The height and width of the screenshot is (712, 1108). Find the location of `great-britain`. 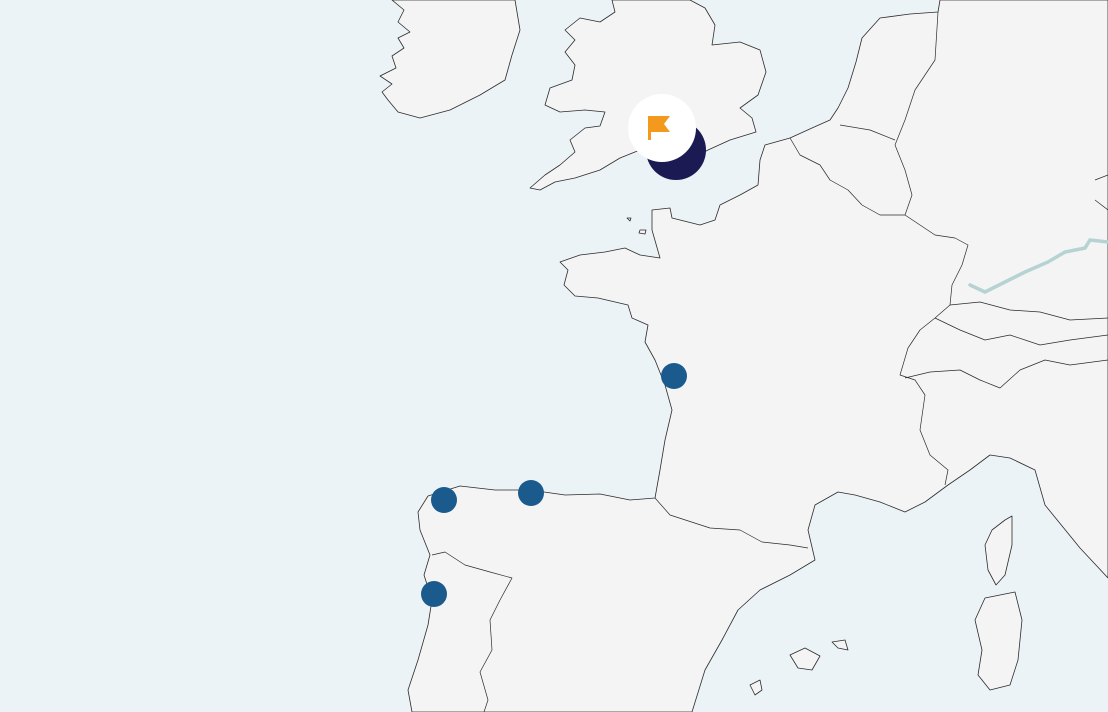

great-britain is located at coordinates (648, 95).